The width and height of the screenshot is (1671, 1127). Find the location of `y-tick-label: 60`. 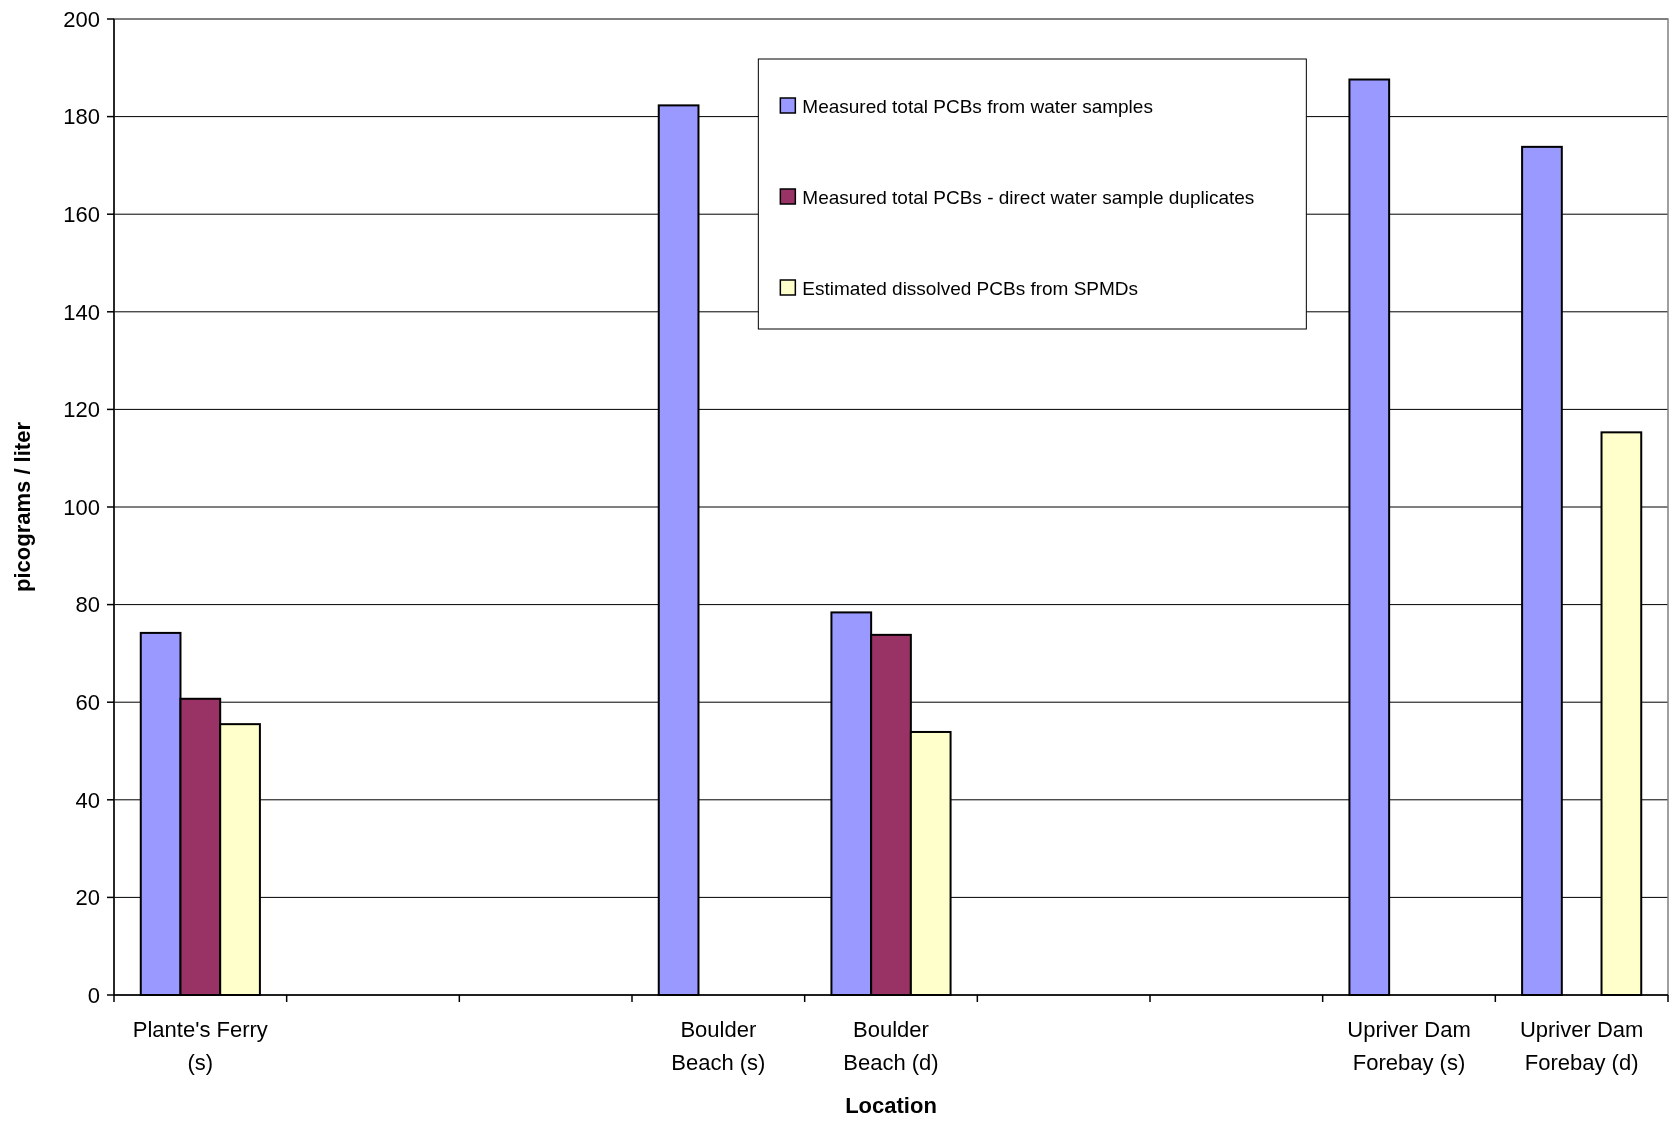

y-tick-label: 60 is located at coordinates (87, 702).